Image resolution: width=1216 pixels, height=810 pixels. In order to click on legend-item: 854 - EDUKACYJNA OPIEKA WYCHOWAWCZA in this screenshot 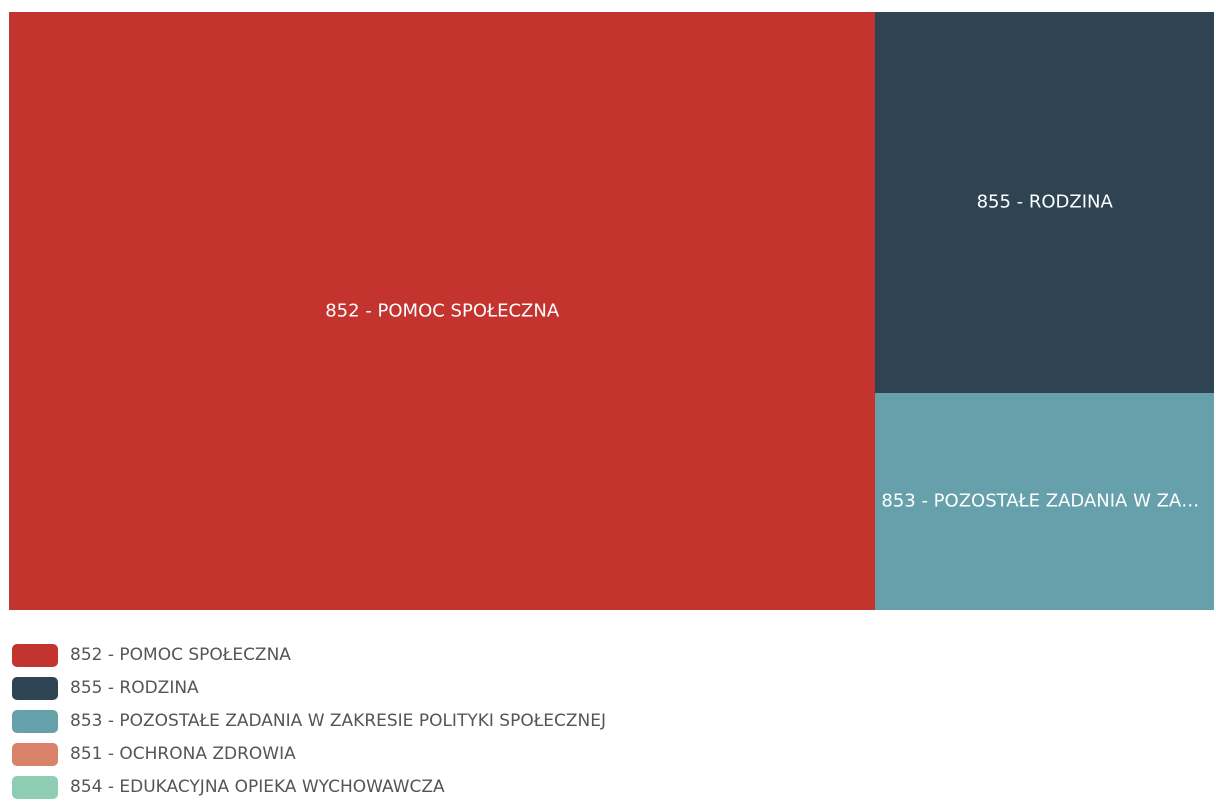, I will do `click(228, 787)`.